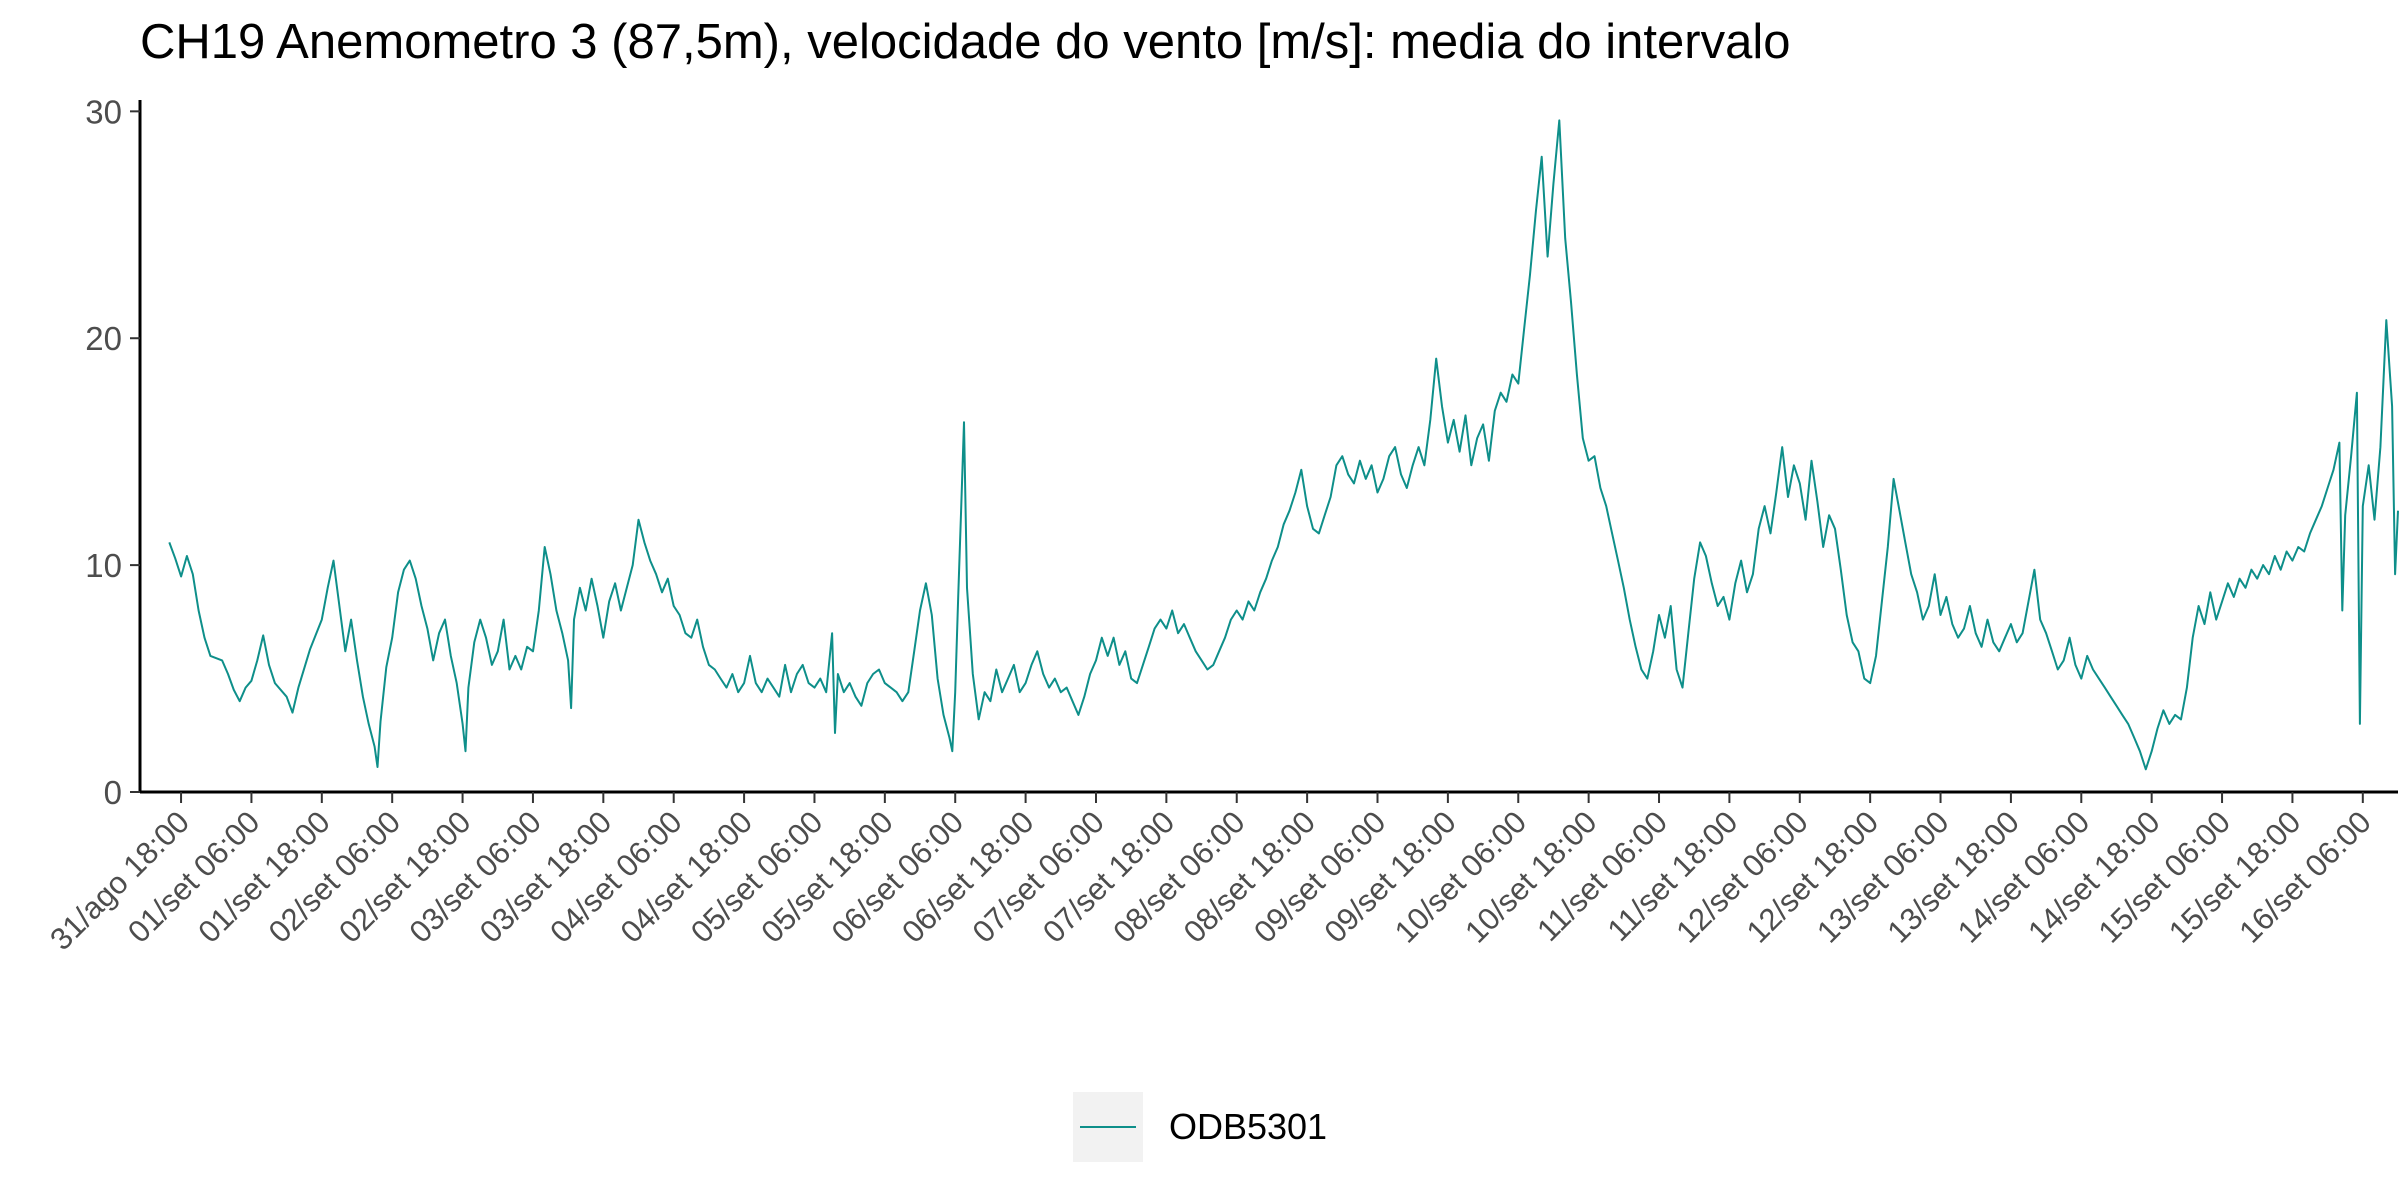  I want to click on y-axis: 0 10 20 30, so click(113, 452).